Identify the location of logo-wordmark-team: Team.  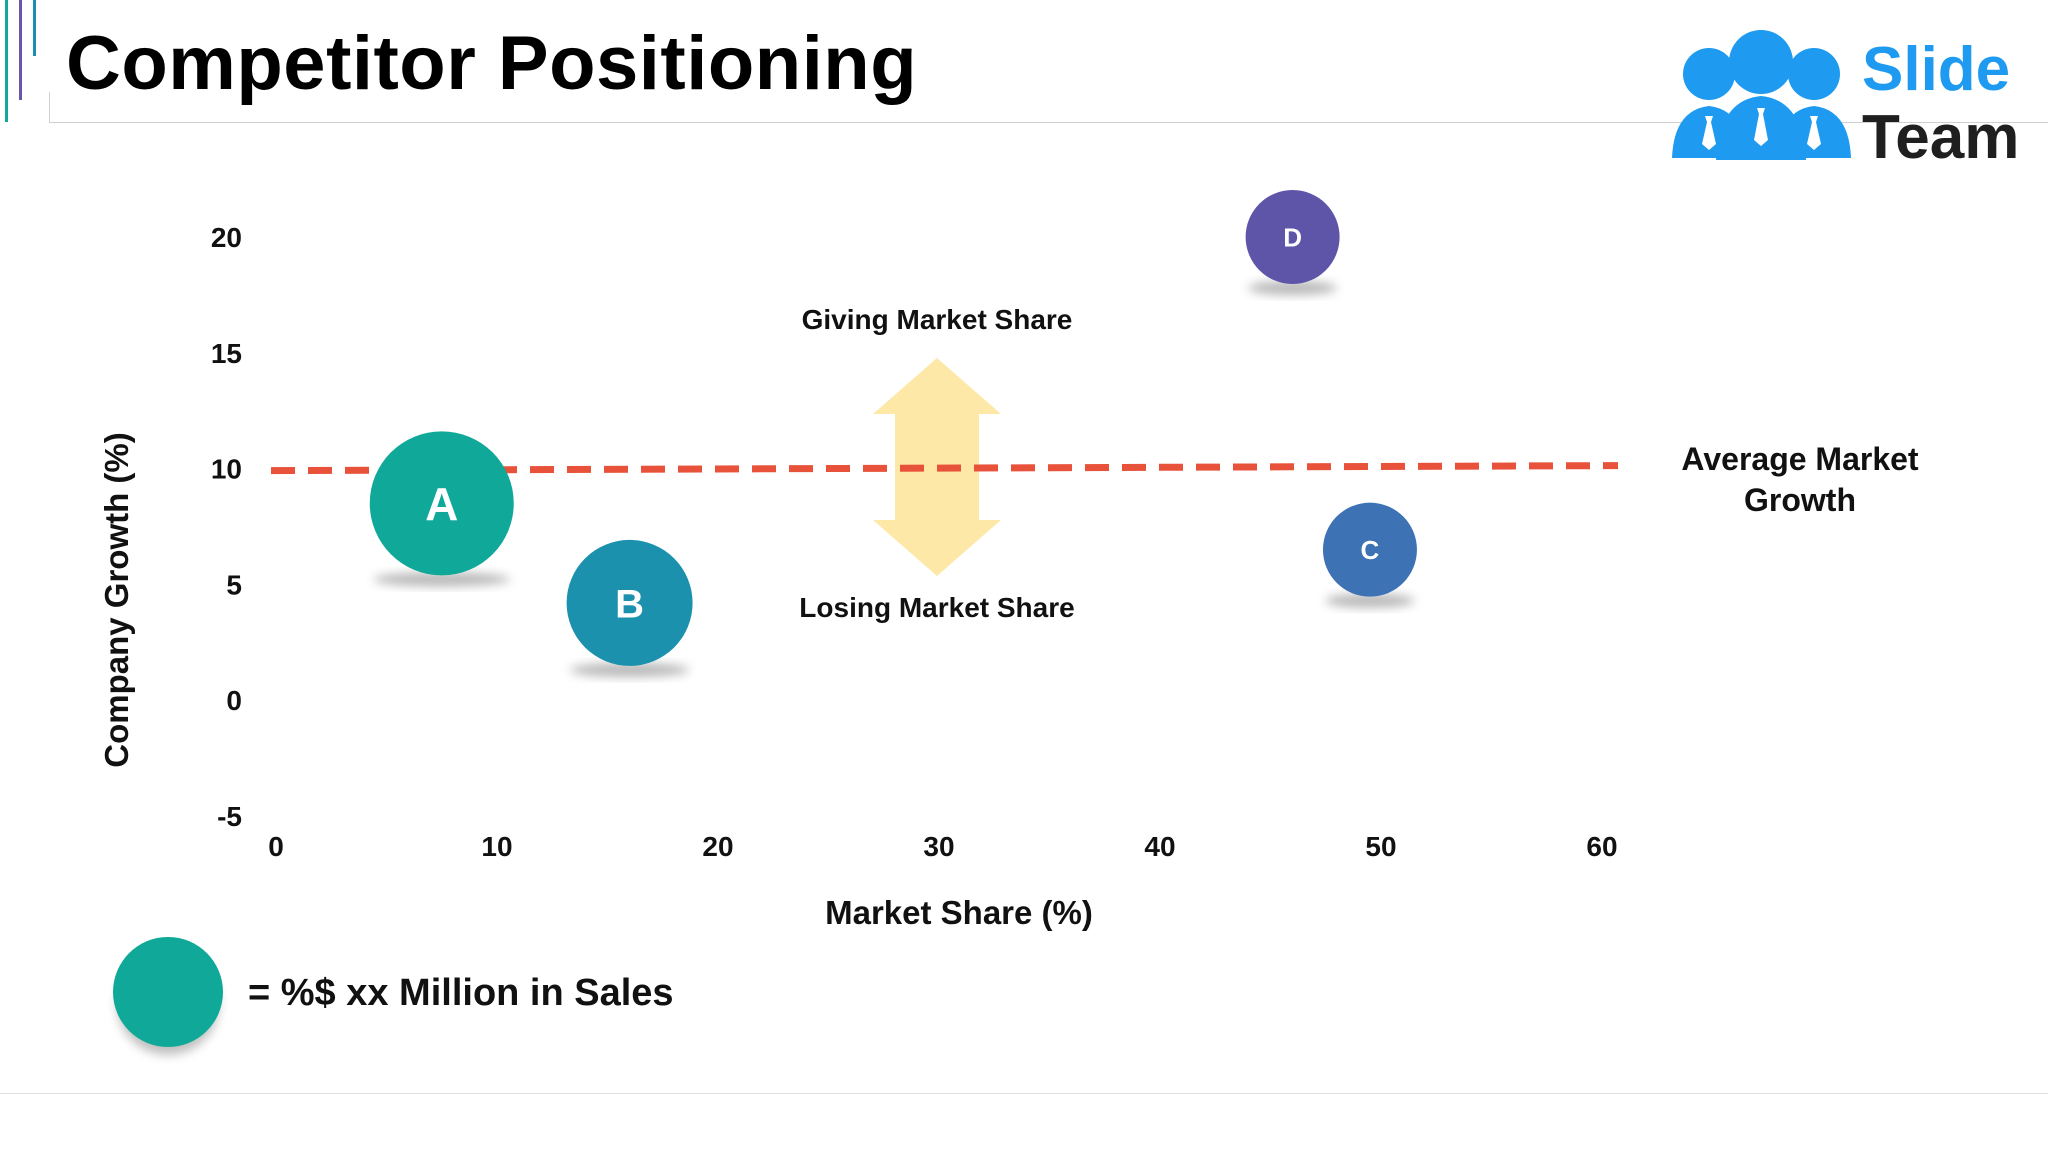
(1941, 137).